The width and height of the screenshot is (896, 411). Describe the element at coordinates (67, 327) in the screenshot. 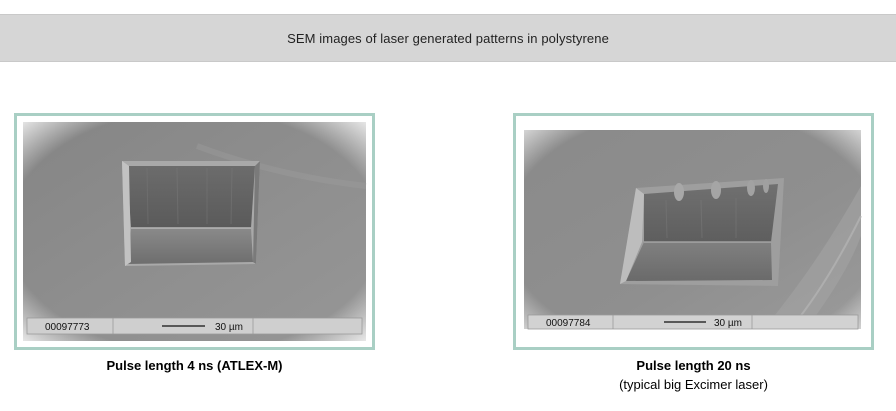

I see `sem-image-id-label: 00097773` at that location.